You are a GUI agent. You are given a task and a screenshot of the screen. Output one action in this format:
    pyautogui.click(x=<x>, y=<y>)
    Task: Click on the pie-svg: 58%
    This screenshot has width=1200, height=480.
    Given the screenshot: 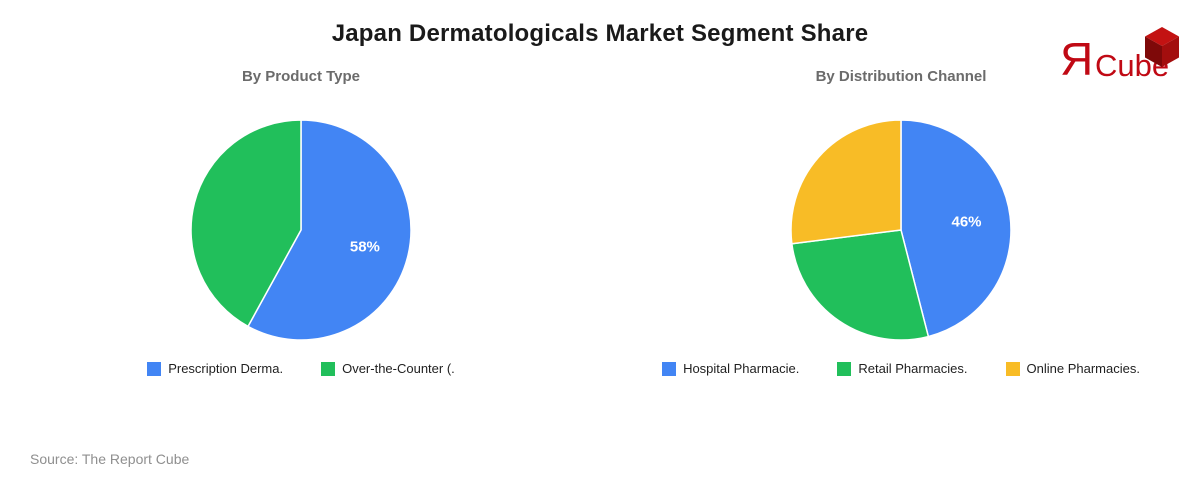 What is the action you would take?
    pyautogui.click(x=301, y=230)
    